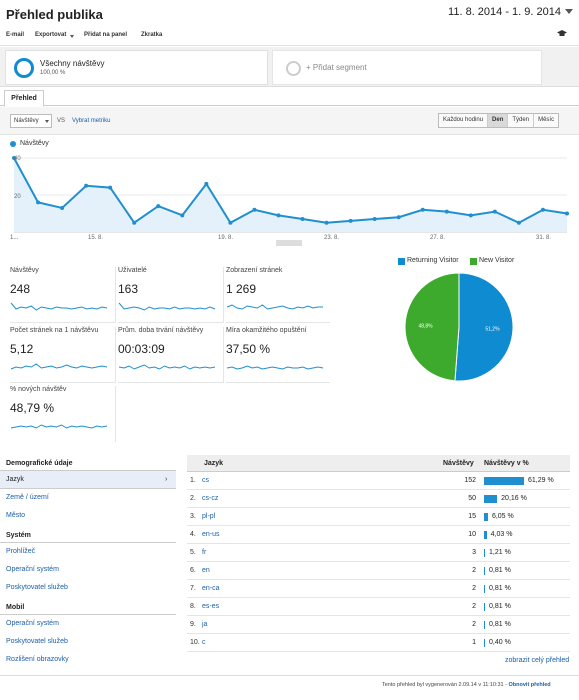 The width and height of the screenshot is (579, 700). What do you see at coordinates (502, 516) in the screenshot?
I see `row-visits-pct: 6,05 %` at bounding box center [502, 516].